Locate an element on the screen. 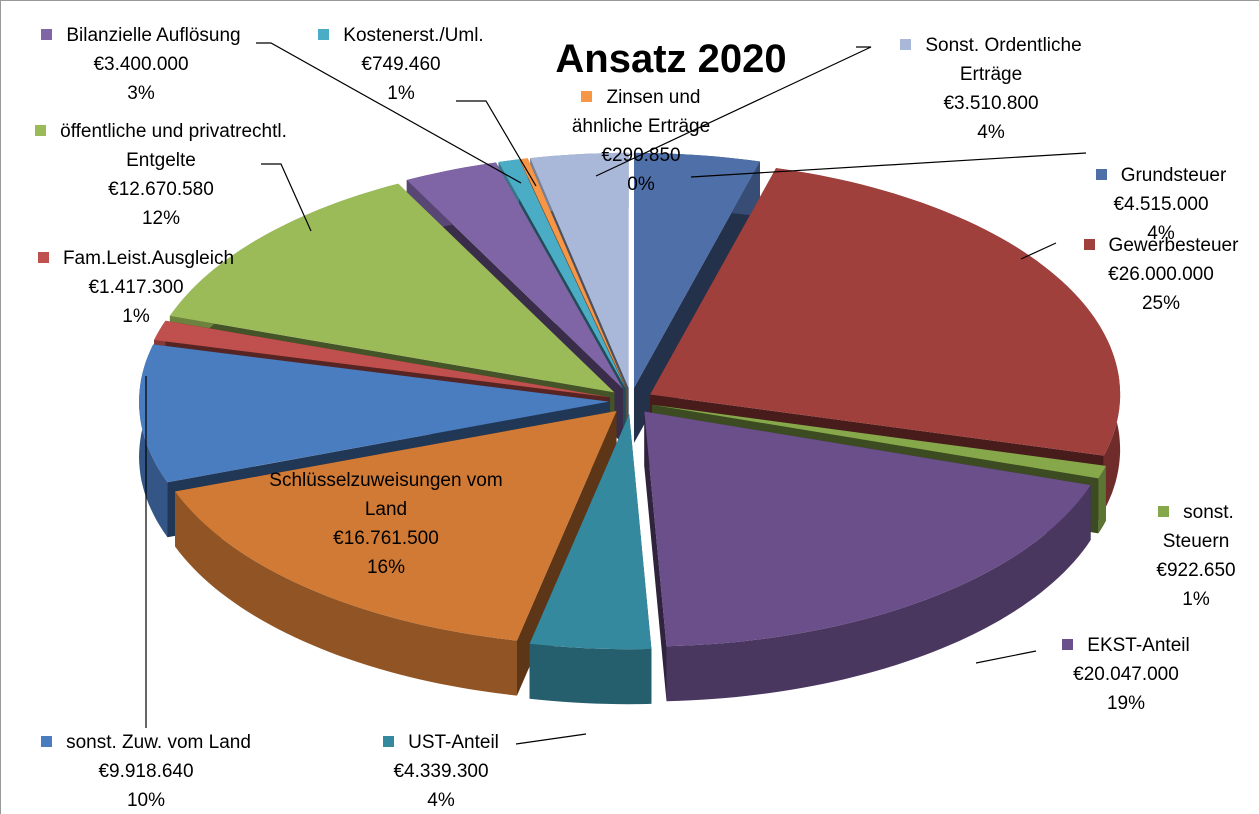 Image resolution: width=1259 pixels, height=814 pixels. percent-label: 19% is located at coordinates (1126, 703).